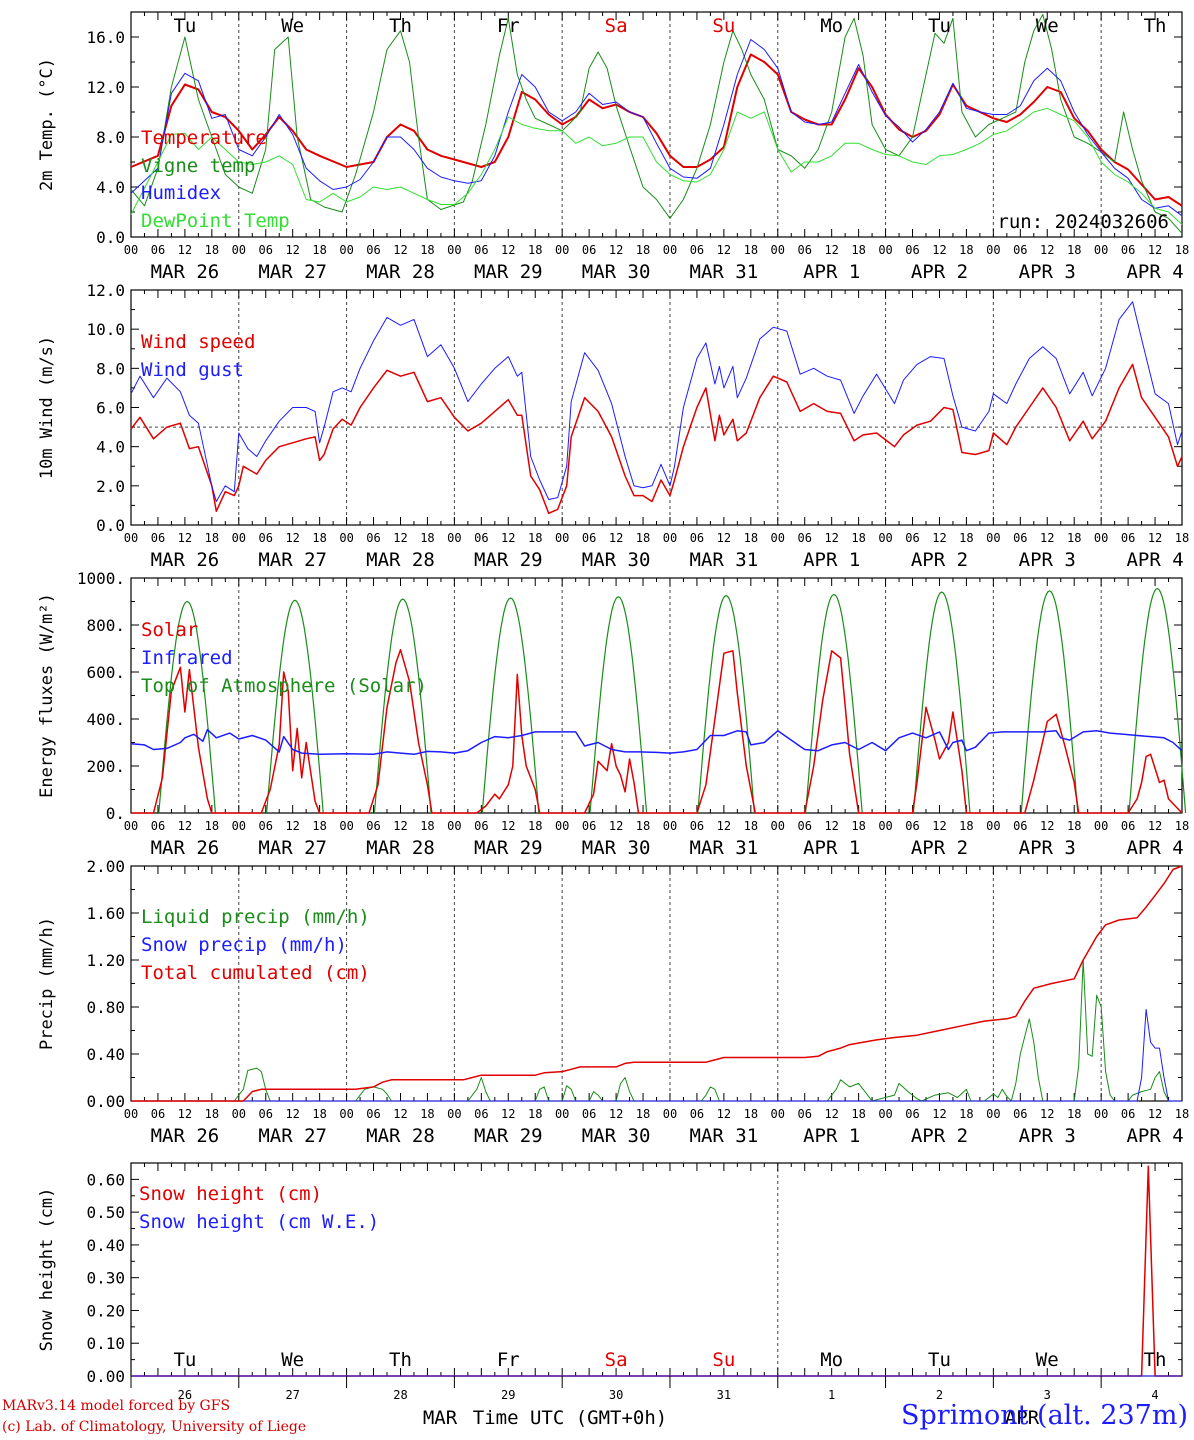 The image size is (1194, 1440). Describe the element at coordinates (105, 1179) in the screenshot. I see `y-tick-label: 0.60` at that location.